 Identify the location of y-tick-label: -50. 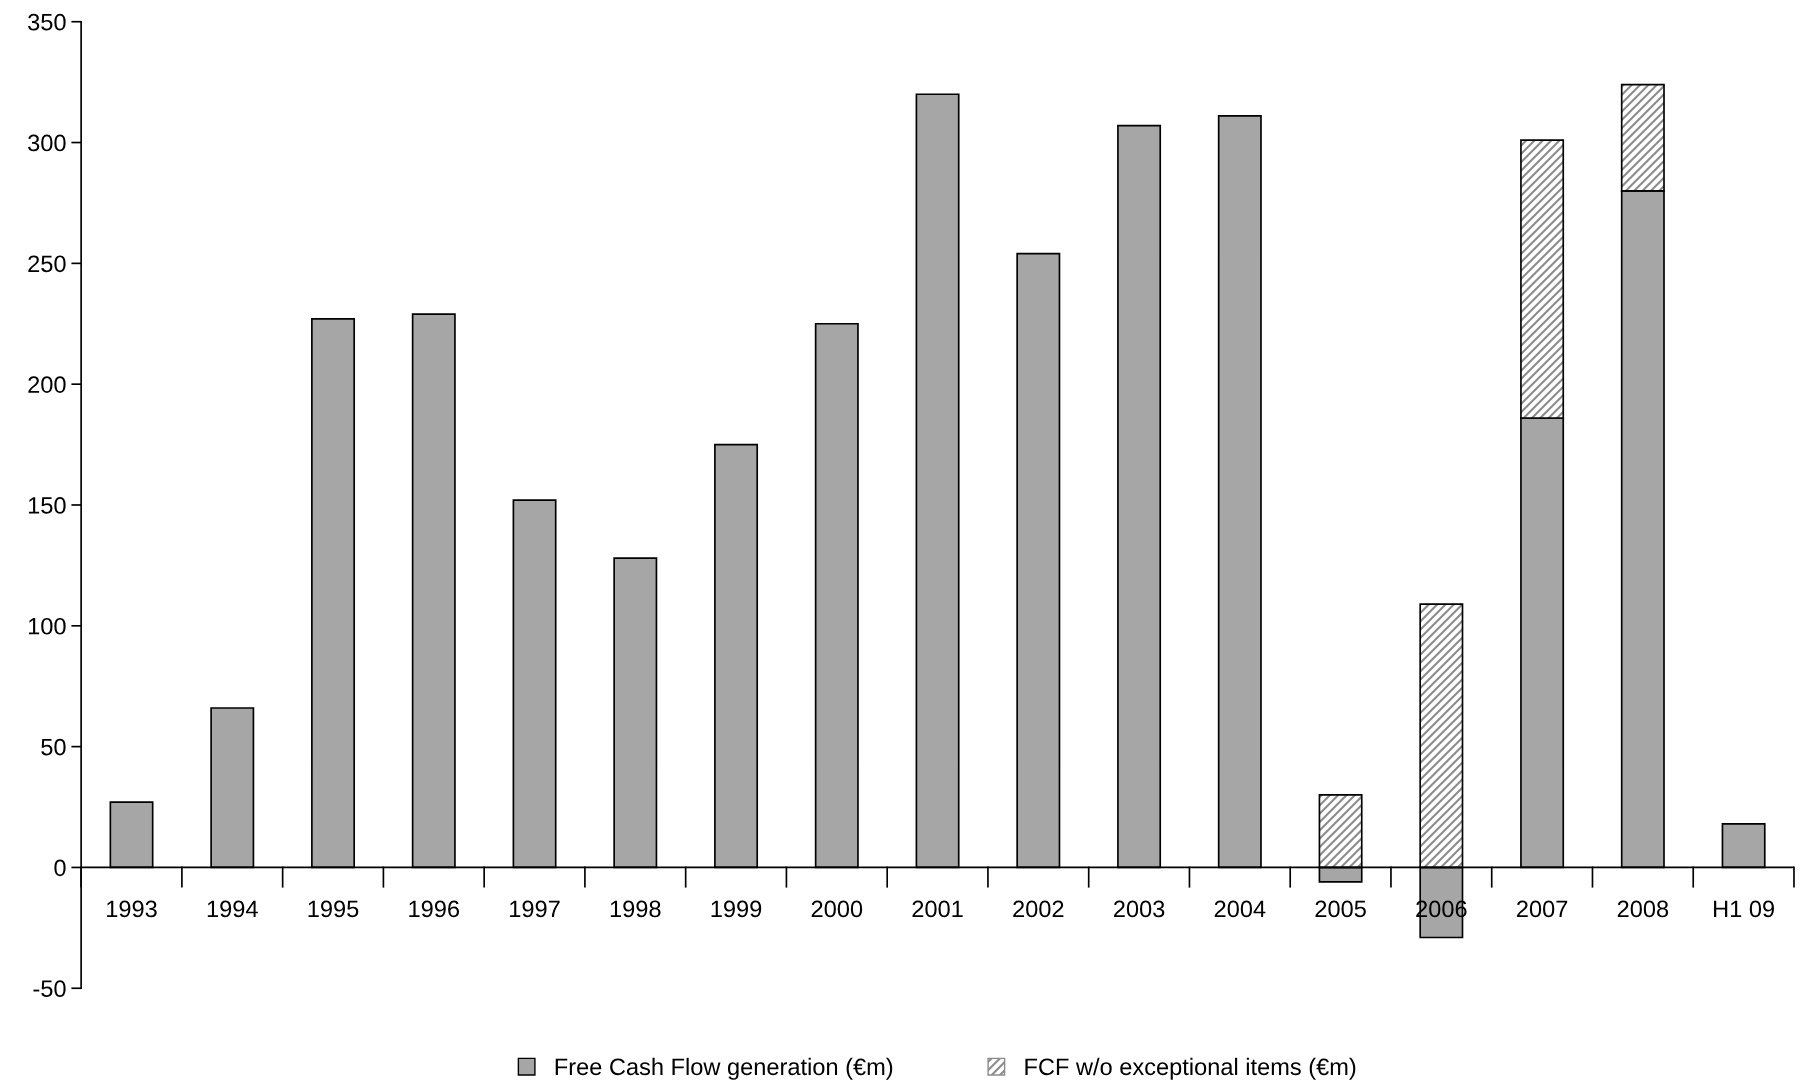
(49, 989).